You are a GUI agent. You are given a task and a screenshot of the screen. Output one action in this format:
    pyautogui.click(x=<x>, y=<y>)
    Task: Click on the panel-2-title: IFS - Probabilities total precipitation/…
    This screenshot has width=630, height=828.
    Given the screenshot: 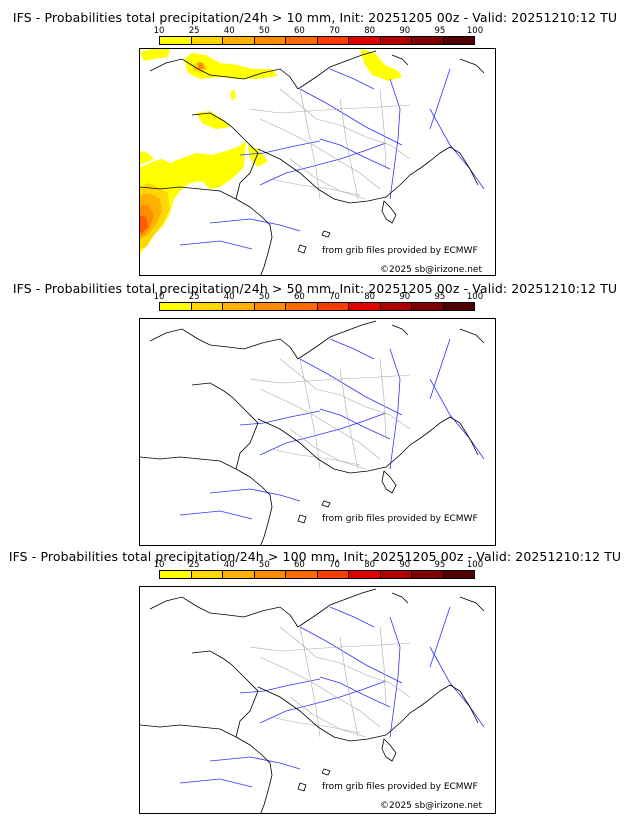 What is the action you would take?
    pyautogui.click(x=315, y=288)
    